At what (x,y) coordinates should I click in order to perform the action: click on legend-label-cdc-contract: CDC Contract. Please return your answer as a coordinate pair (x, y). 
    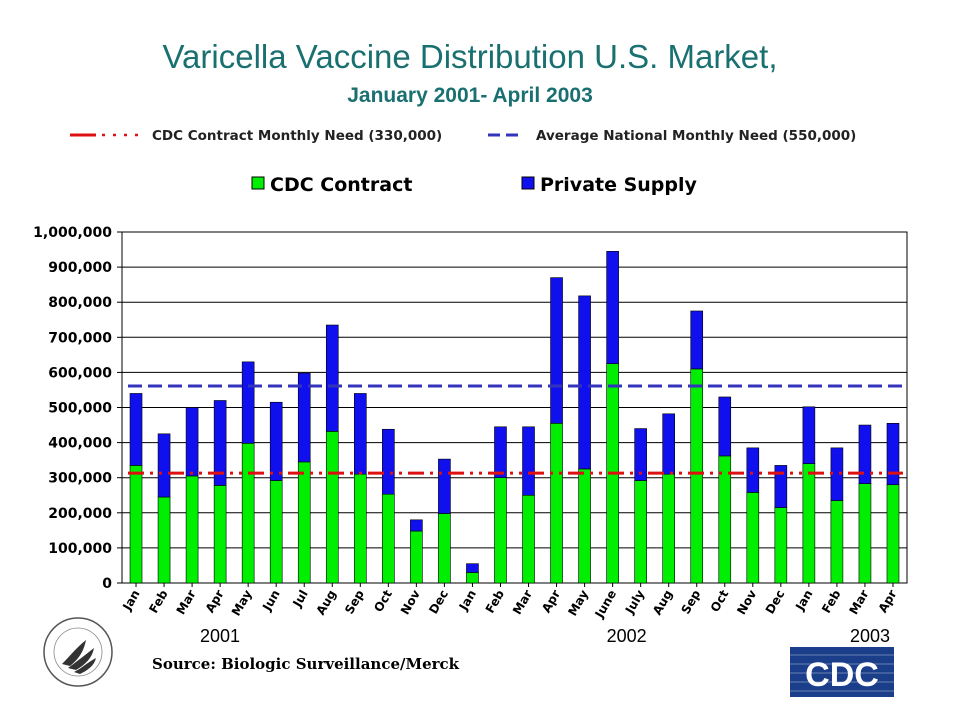
    Looking at the image, I should click on (341, 185).